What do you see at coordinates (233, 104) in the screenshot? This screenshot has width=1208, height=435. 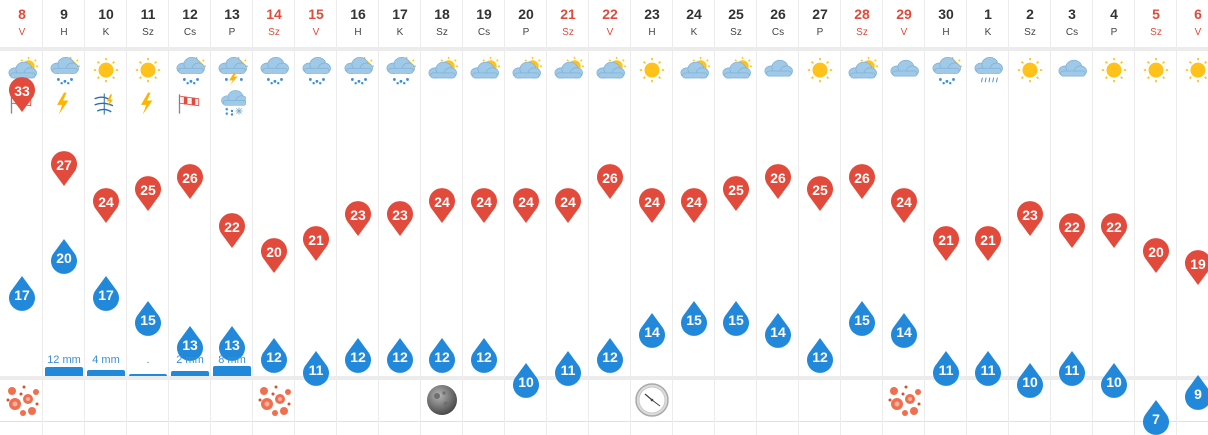 I see `snow-rain-icon` at bounding box center [233, 104].